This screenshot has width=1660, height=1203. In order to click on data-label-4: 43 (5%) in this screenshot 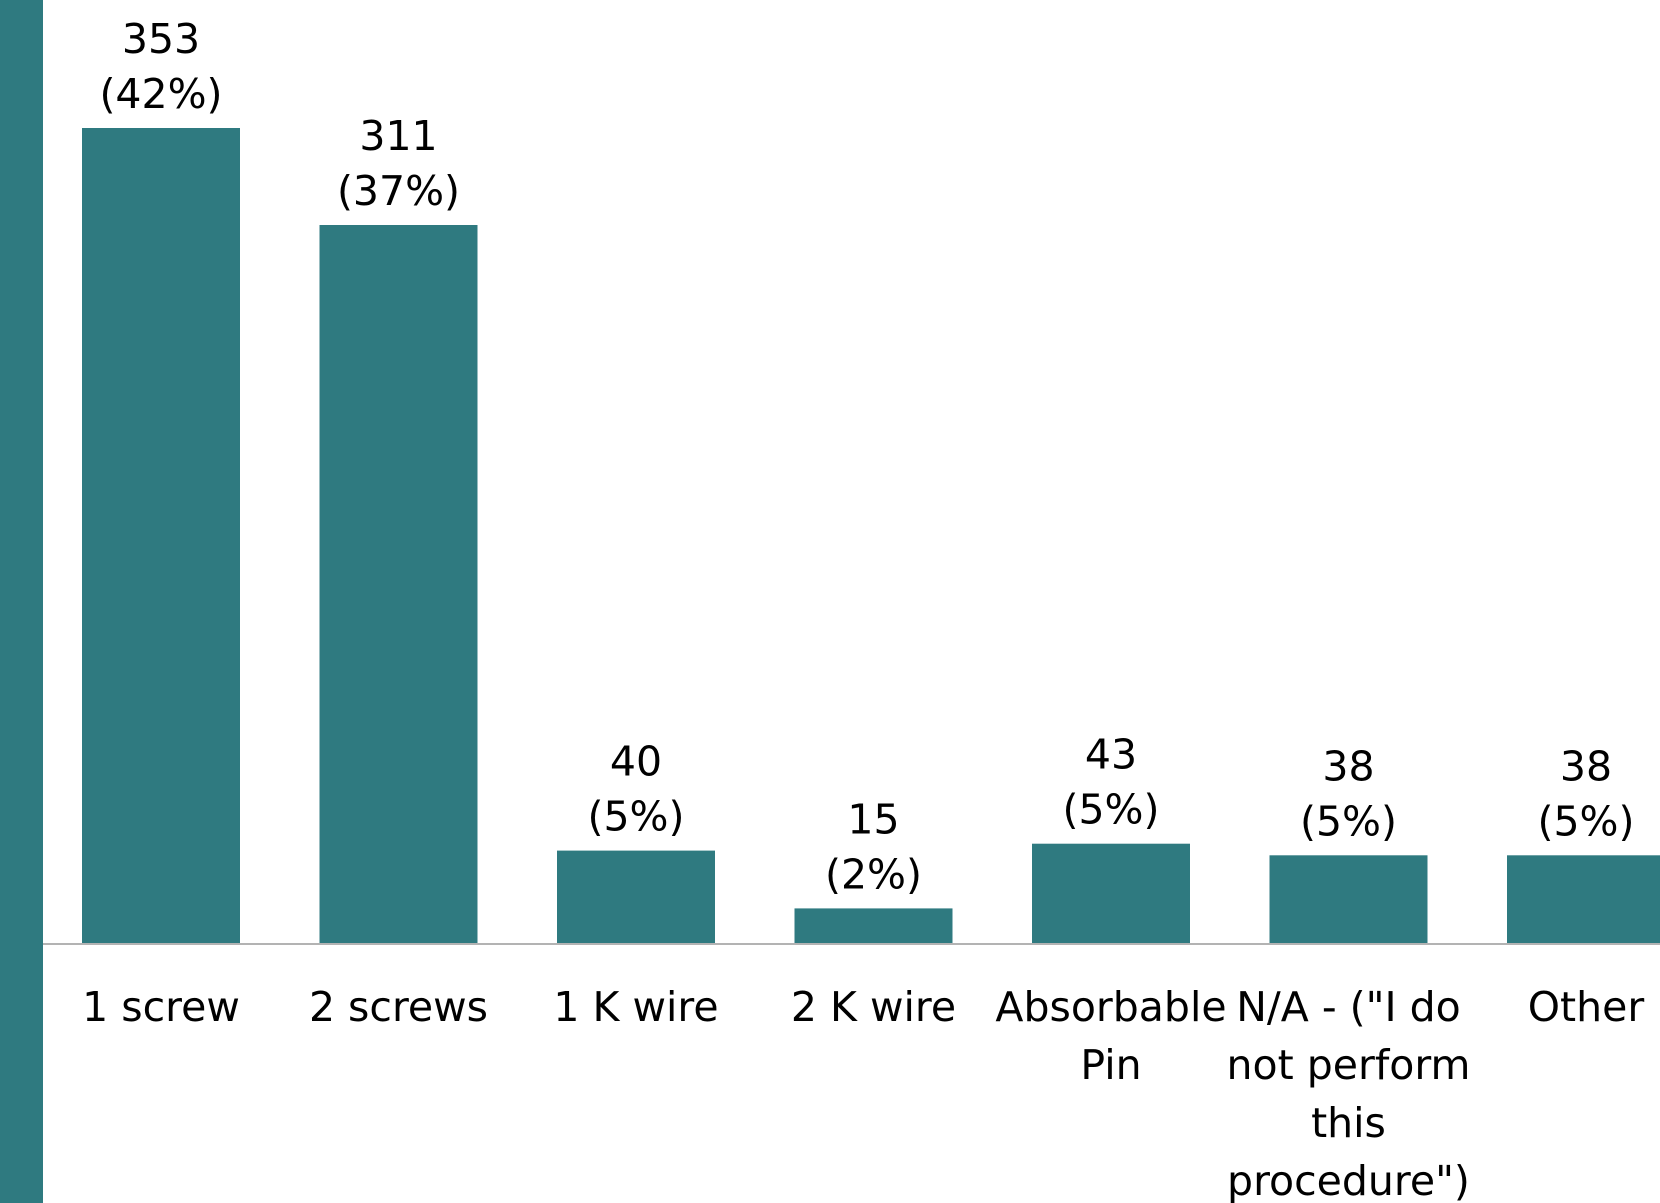, I will do `click(1110, 782)`.